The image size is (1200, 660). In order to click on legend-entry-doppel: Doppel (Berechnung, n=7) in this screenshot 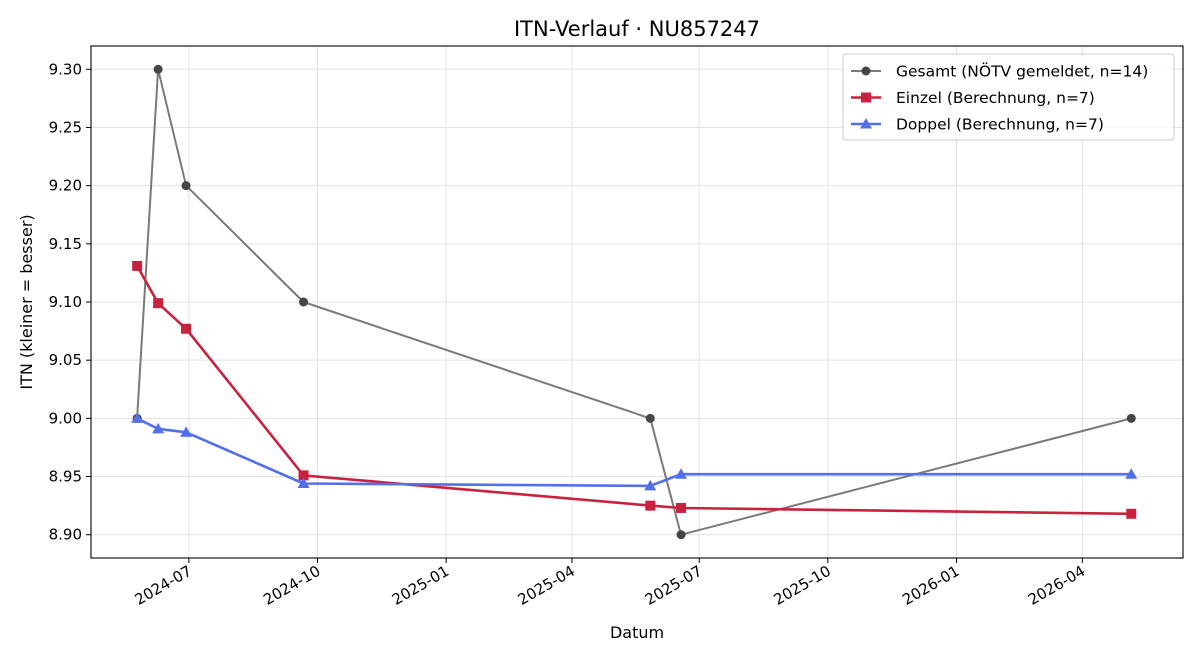, I will do `click(977, 125)`.